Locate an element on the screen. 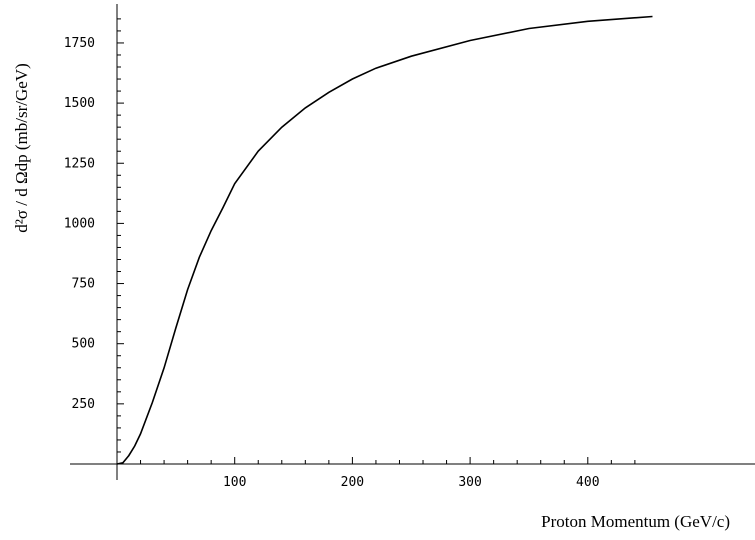  y-tick-label: 1250 is located at coordinates (79, 163).